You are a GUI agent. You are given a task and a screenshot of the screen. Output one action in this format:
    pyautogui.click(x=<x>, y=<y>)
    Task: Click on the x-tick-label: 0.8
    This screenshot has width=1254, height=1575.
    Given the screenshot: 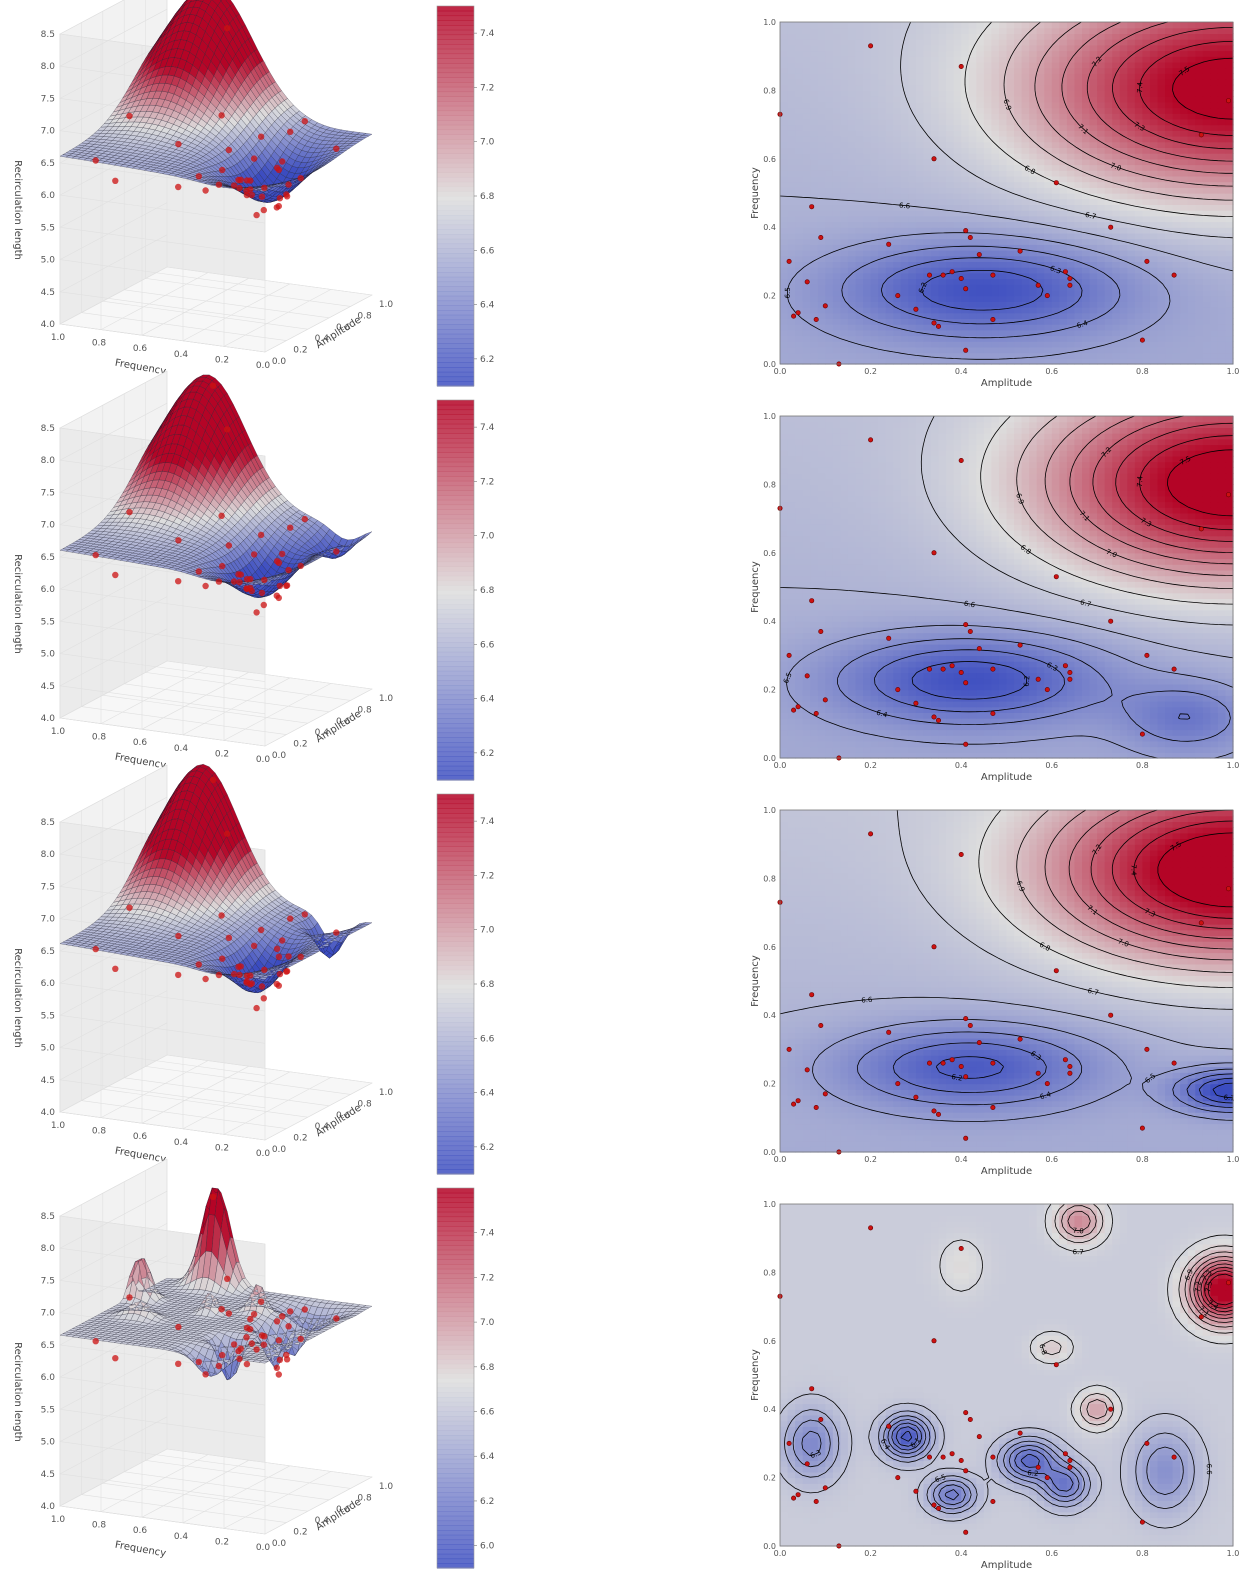 What is the action you would take?
    pyautogui.click(x=1142, y=1553)
    